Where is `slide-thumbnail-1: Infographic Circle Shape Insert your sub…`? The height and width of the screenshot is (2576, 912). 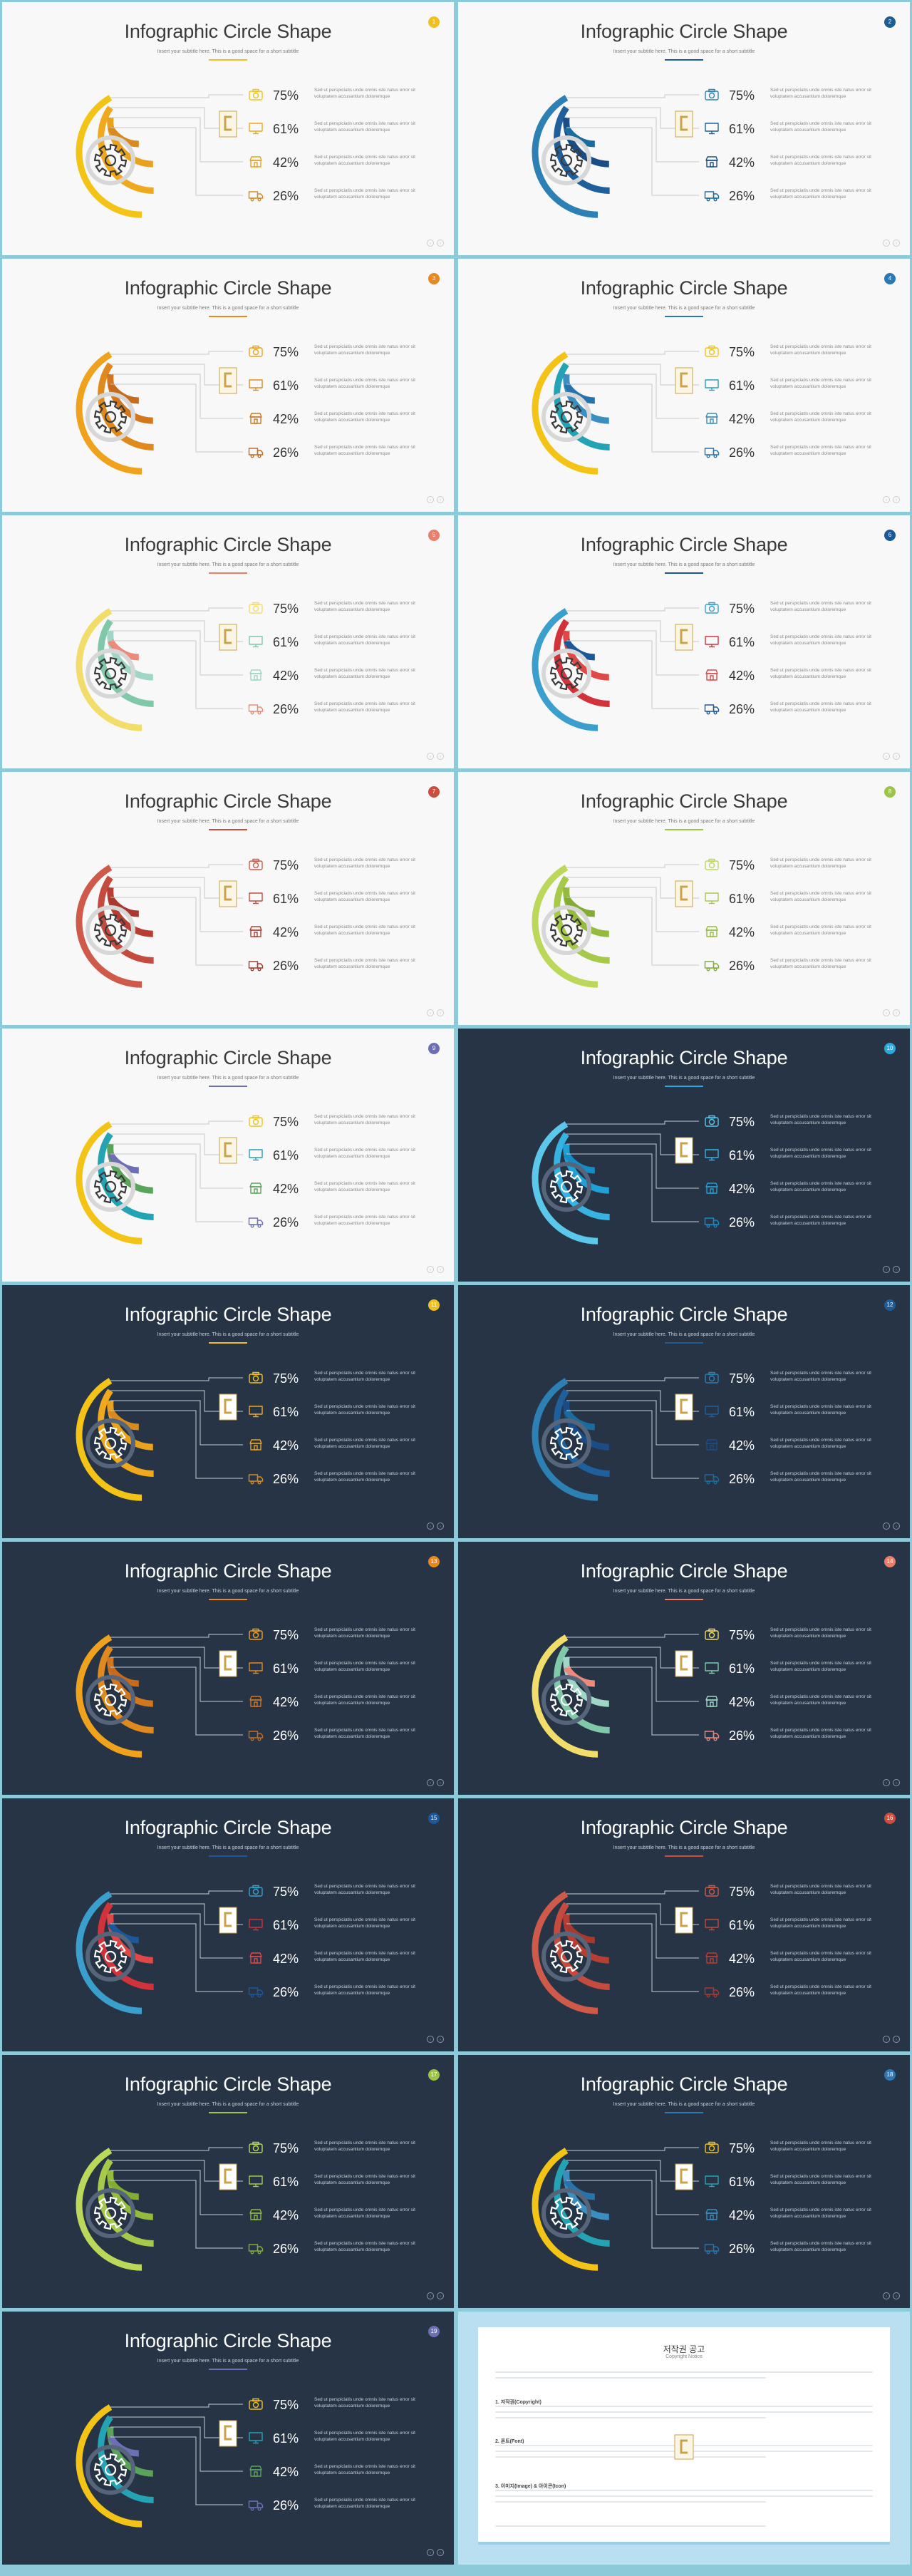 slide-thumbnail-1: Infographic Circle Shape Insert your sub… is located at coordinates (228, 128).